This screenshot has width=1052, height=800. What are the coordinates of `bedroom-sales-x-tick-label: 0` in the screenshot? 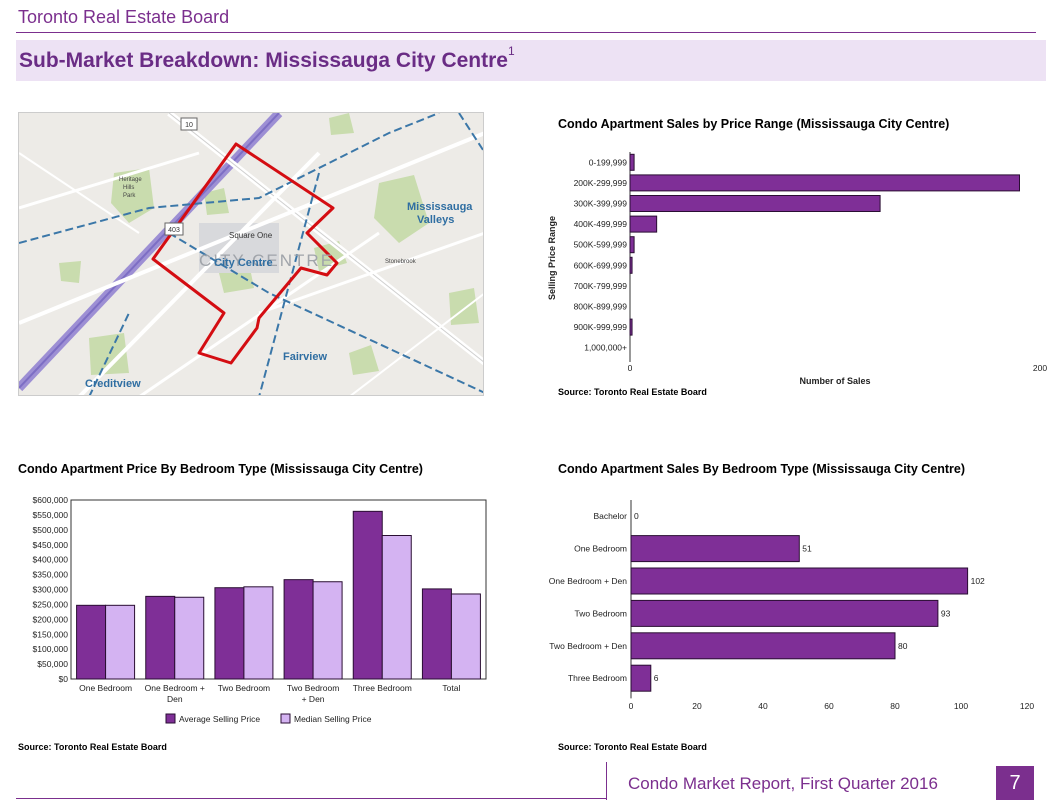 It's located at (631, 706).